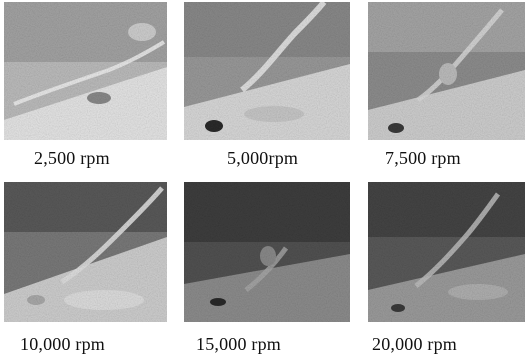 The width and height of the screenshot is (525, 363). What do you see at coordinates (446, 71) in the screenshot?
I see `photo-7500-rpm` at bounding box center [446, 71].